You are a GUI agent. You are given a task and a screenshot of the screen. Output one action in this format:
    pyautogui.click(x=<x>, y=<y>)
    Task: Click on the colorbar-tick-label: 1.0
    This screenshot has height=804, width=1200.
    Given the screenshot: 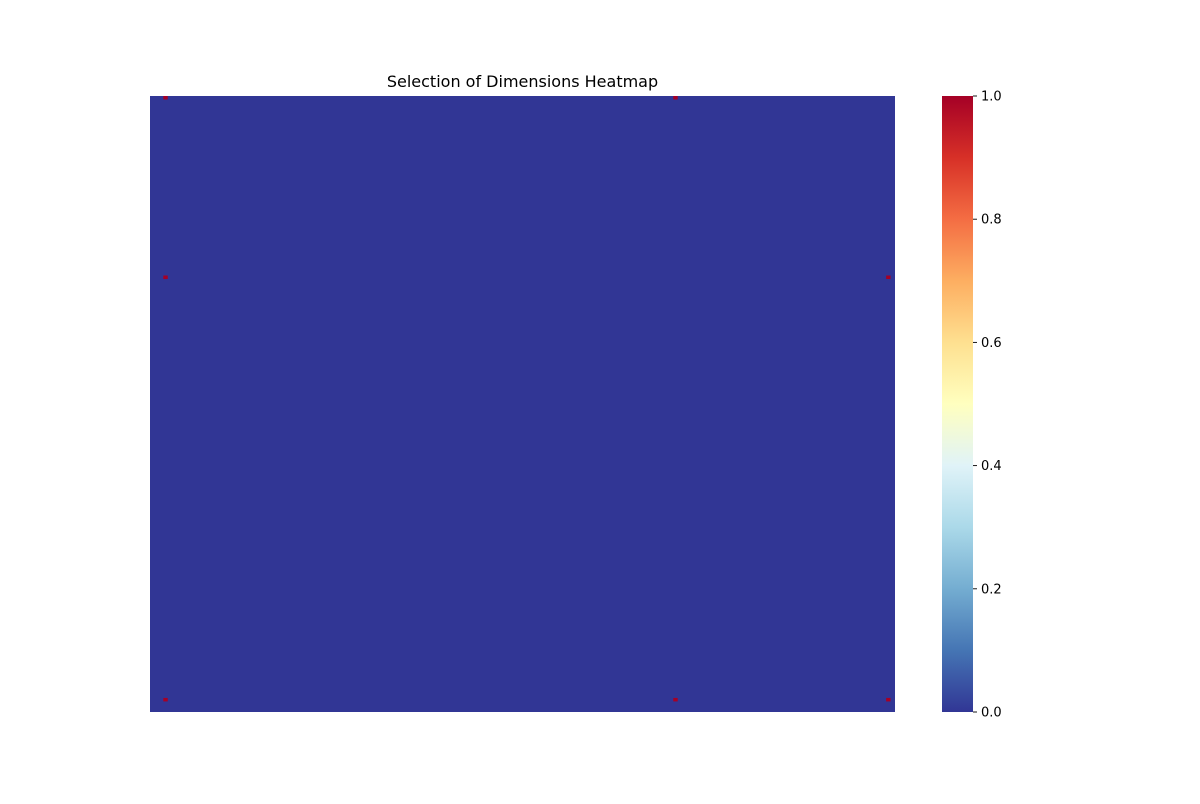 What is the action you would take?
    pyautogui.click(x=991, y=97)
    